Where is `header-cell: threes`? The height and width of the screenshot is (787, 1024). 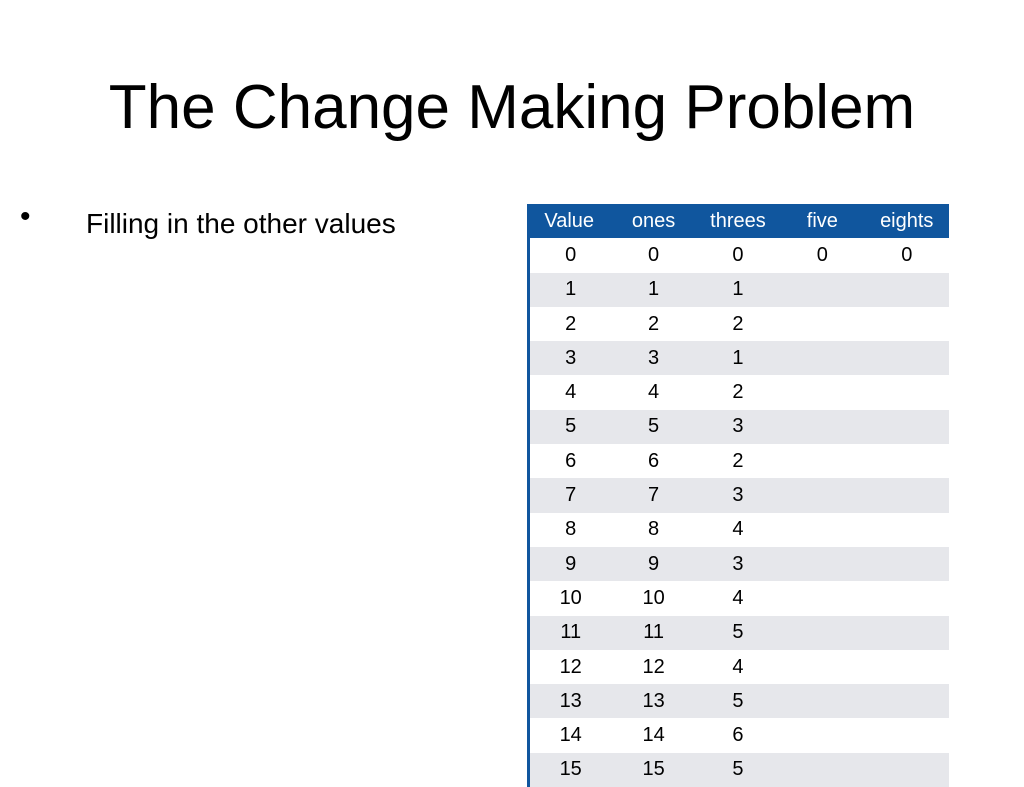
header-cell: threes is located at coordinates (738, 220).